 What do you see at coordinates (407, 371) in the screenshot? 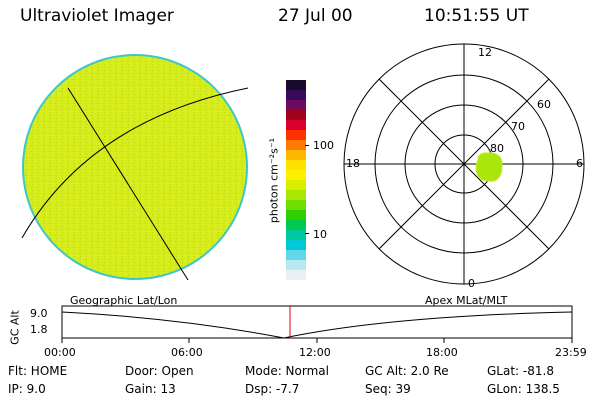
I see `status-gc-alt: GC Alt: 2.0 Re` at bounding box center [407, 371].